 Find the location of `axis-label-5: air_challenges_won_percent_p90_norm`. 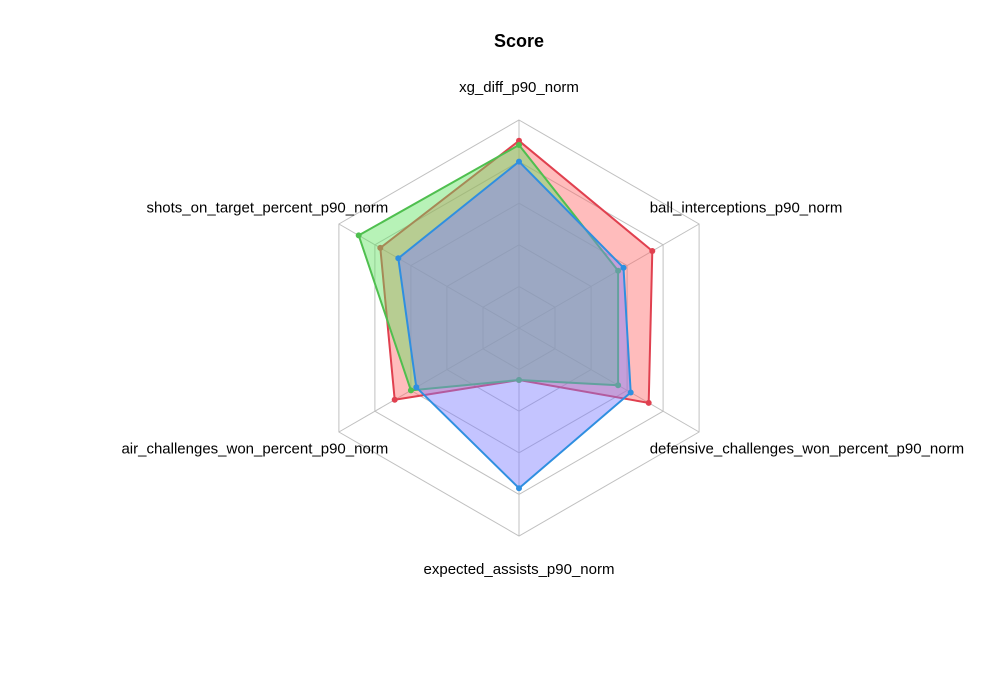

axis-label-5: air_challenges_won_percent_p90_norm is located at coordinates (254, 449).